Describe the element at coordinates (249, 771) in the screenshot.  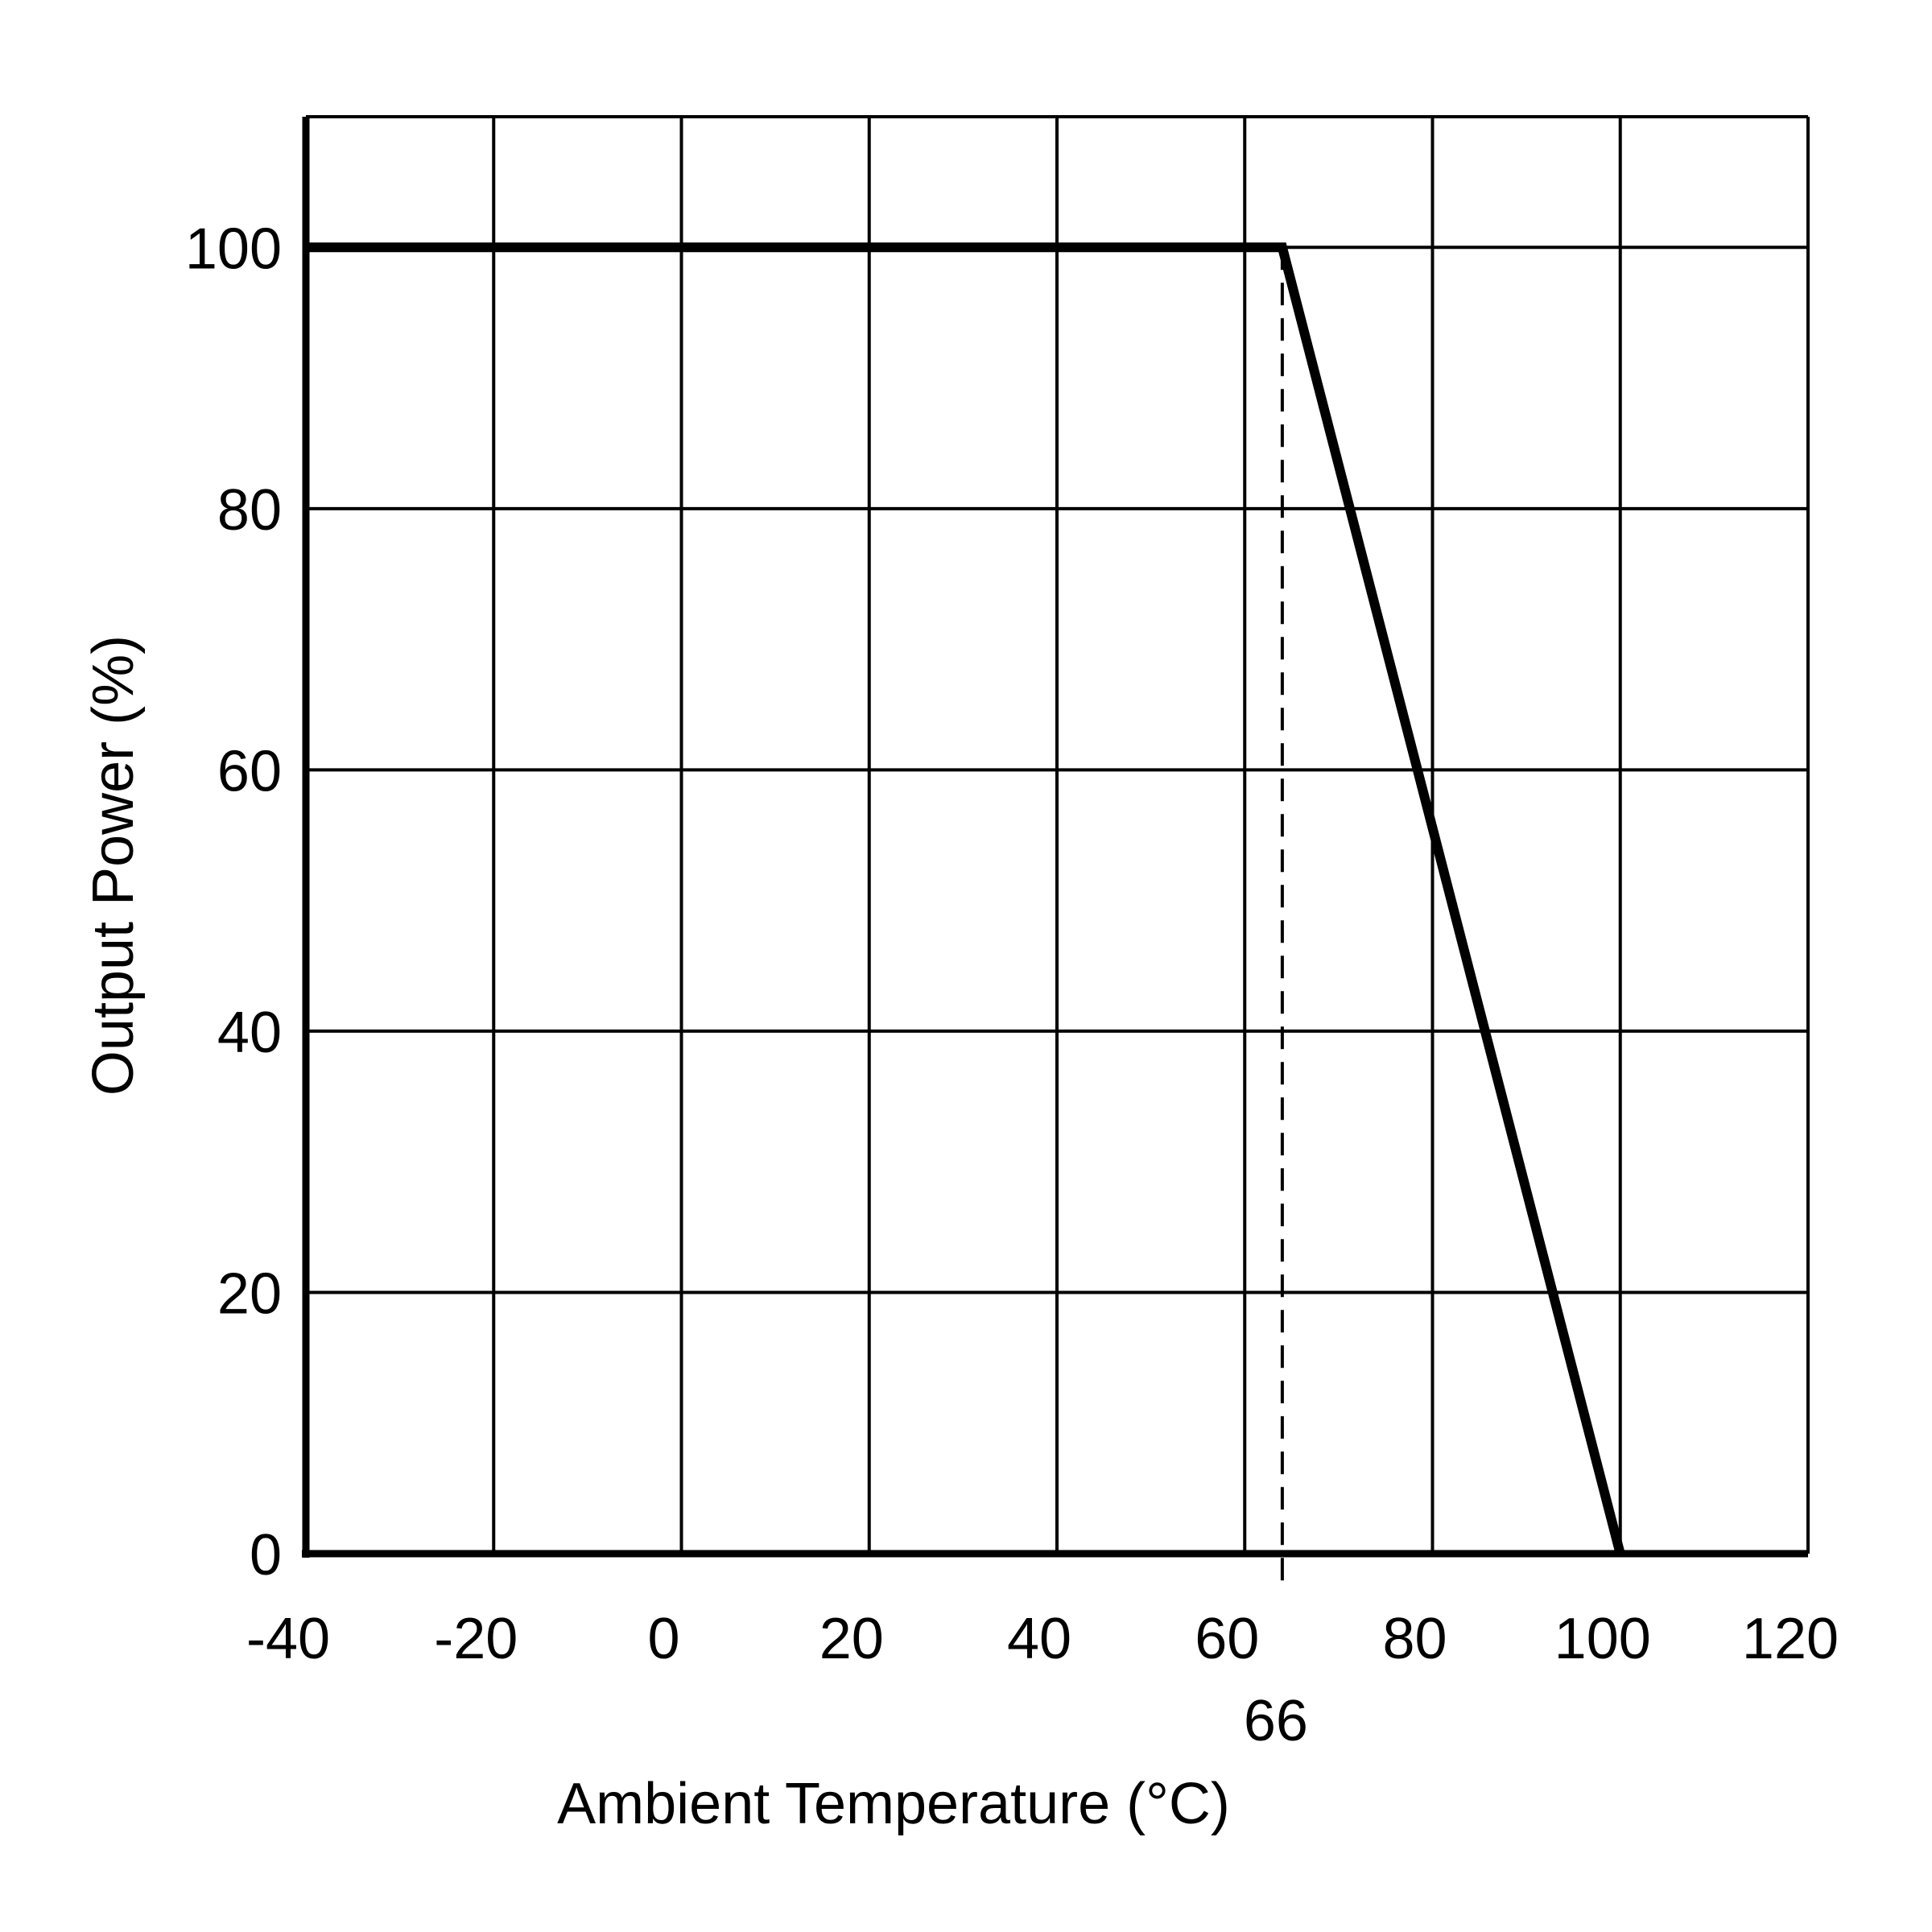
I see `y-tick-label: 60` at that location.